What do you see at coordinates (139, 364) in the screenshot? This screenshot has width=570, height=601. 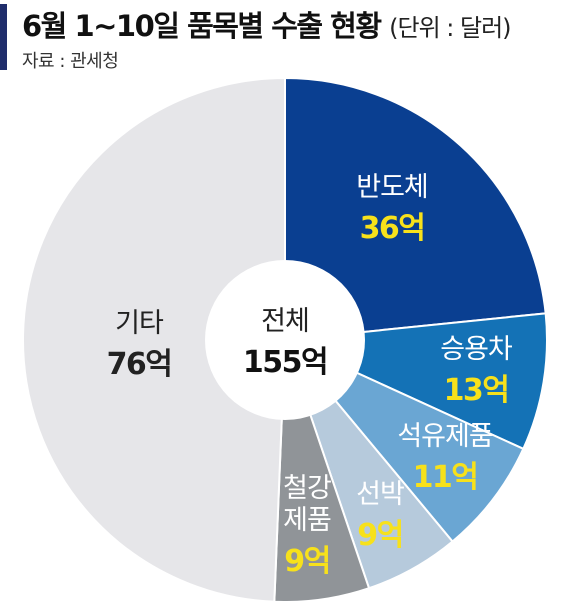 I see `slice-value-5: 76억` at bounding box center [139, 364].